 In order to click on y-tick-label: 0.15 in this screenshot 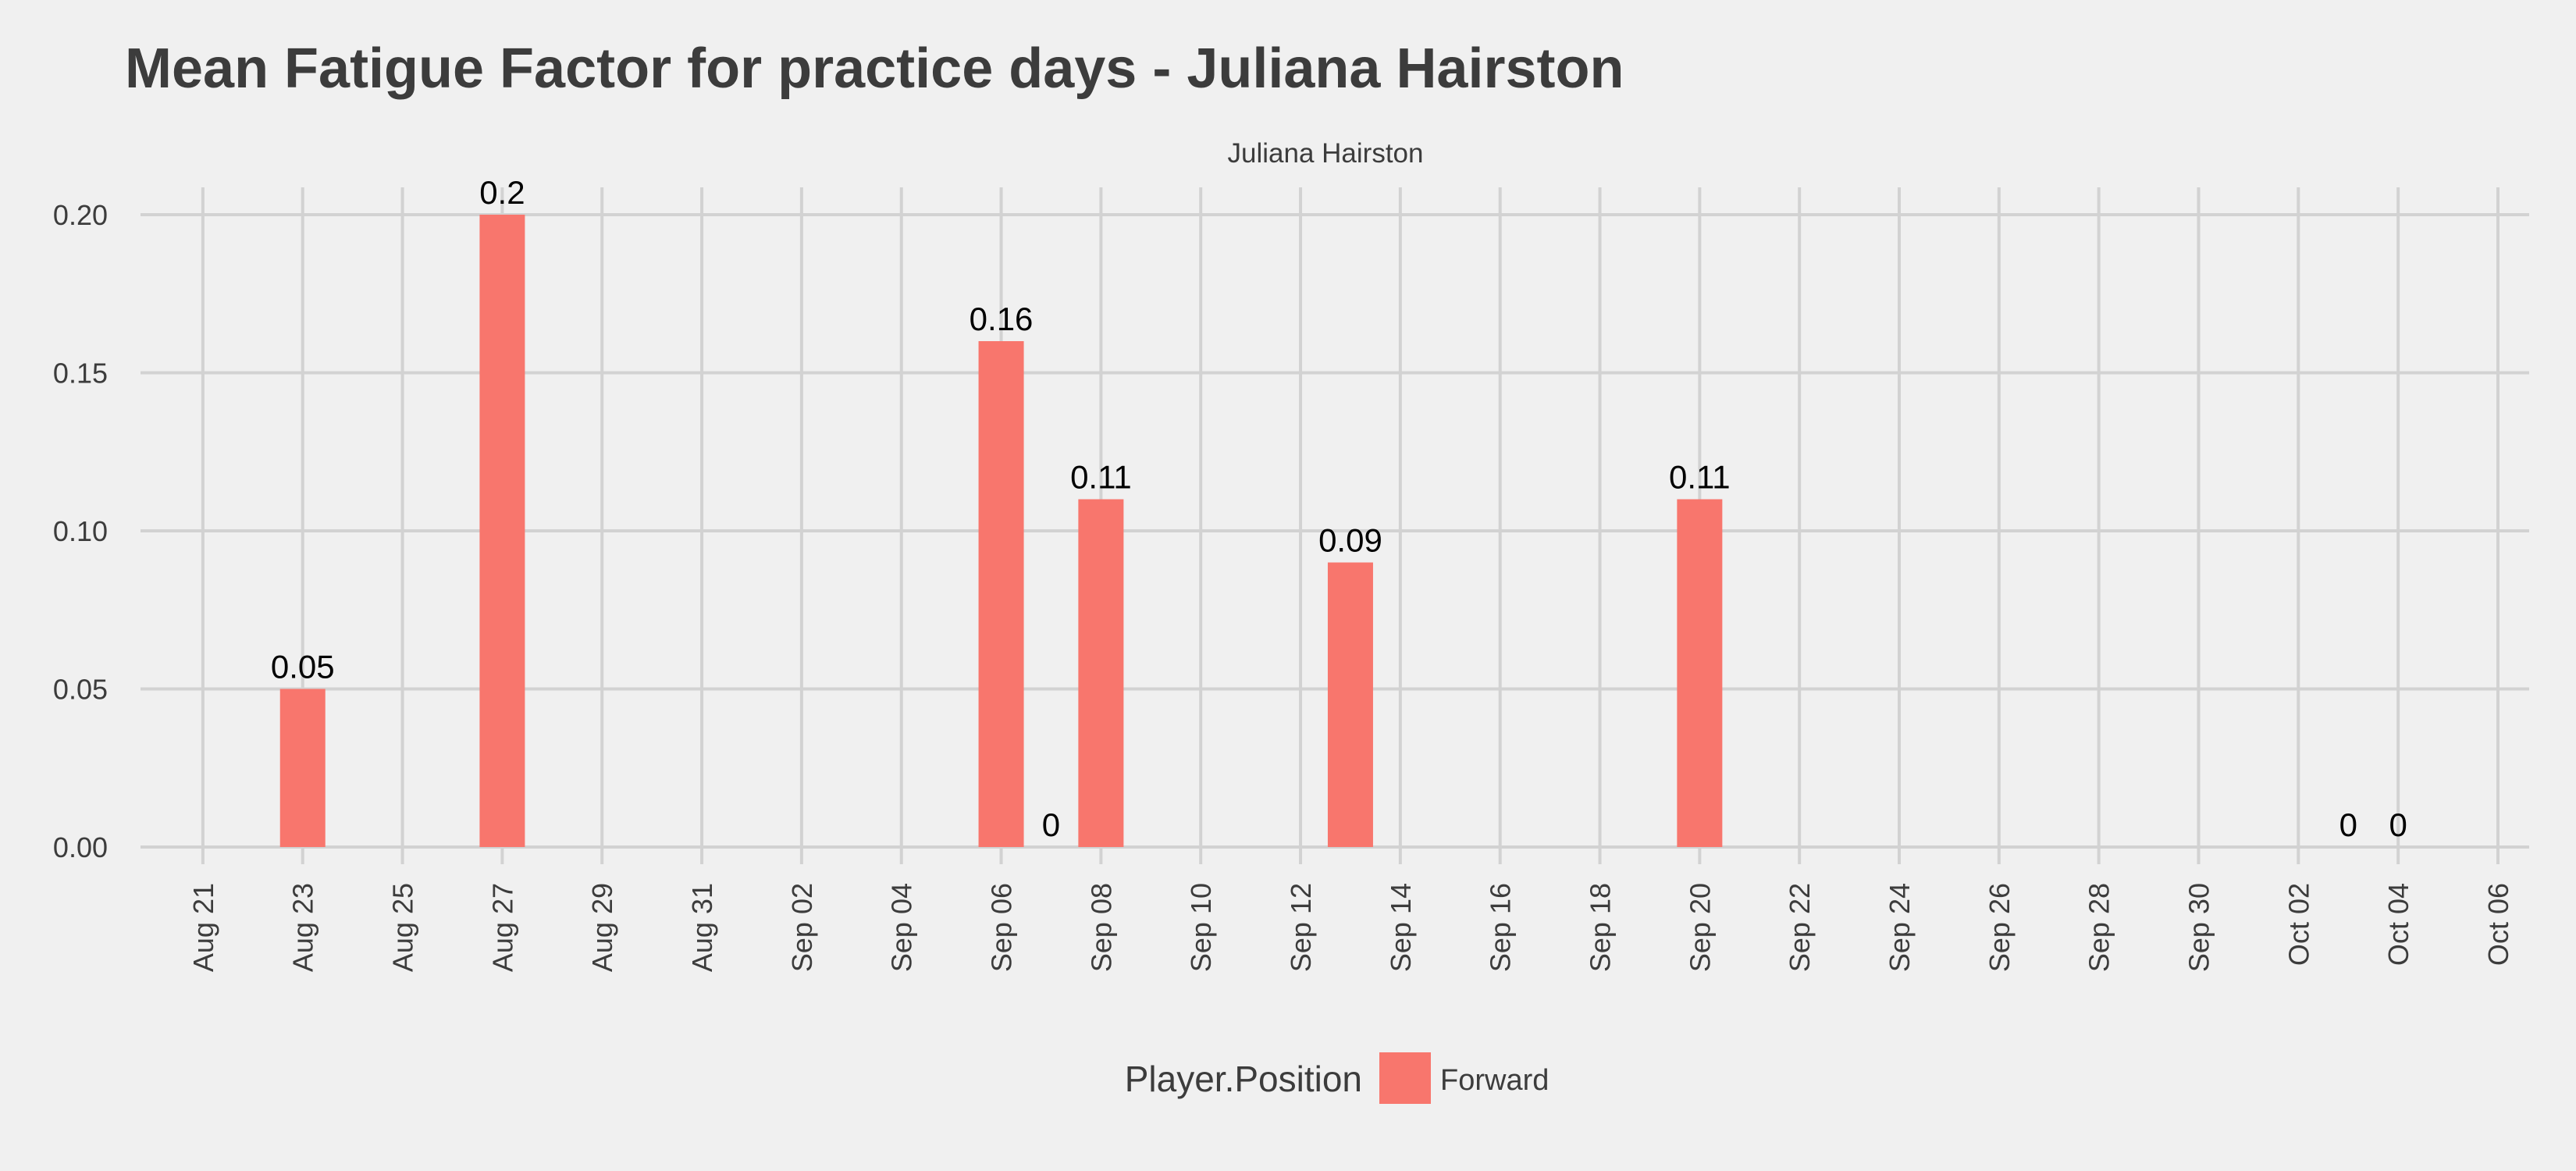, I will do `click(80, 374)`.